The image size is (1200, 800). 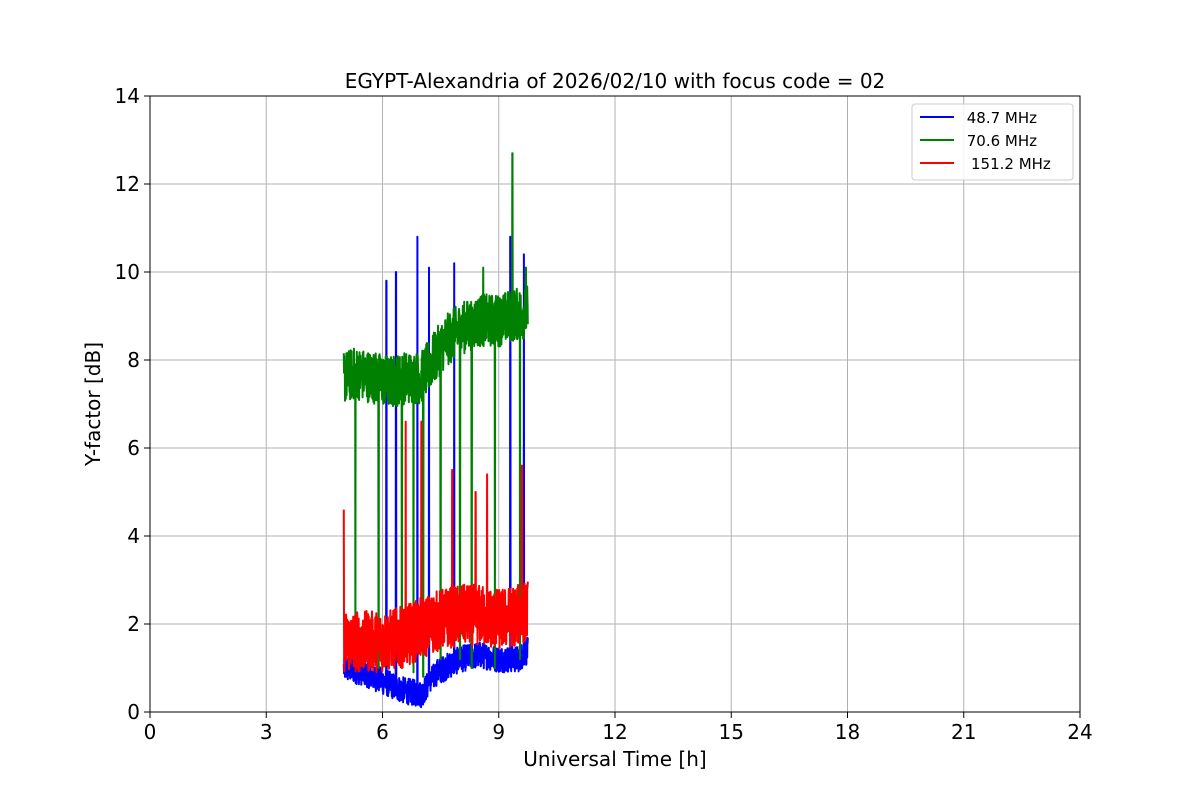 What do you see at coordinates (1011, 164) in the screenshot?
I see `legend-label-151-2: 151.2 MHz` at bounding box center [1011, 164].